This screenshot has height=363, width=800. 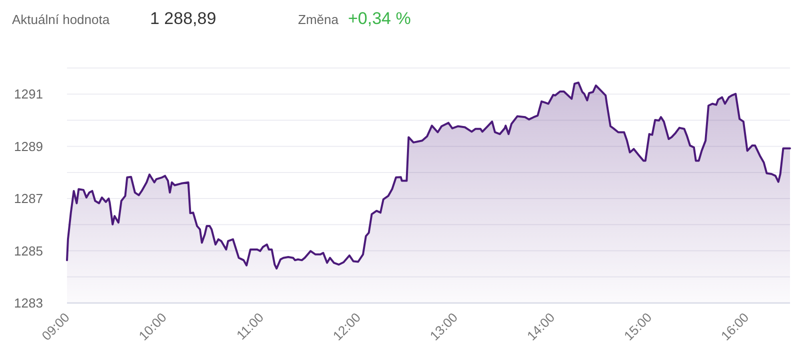 I want to click on text: +0,34 %, so click(x=379, y=18).